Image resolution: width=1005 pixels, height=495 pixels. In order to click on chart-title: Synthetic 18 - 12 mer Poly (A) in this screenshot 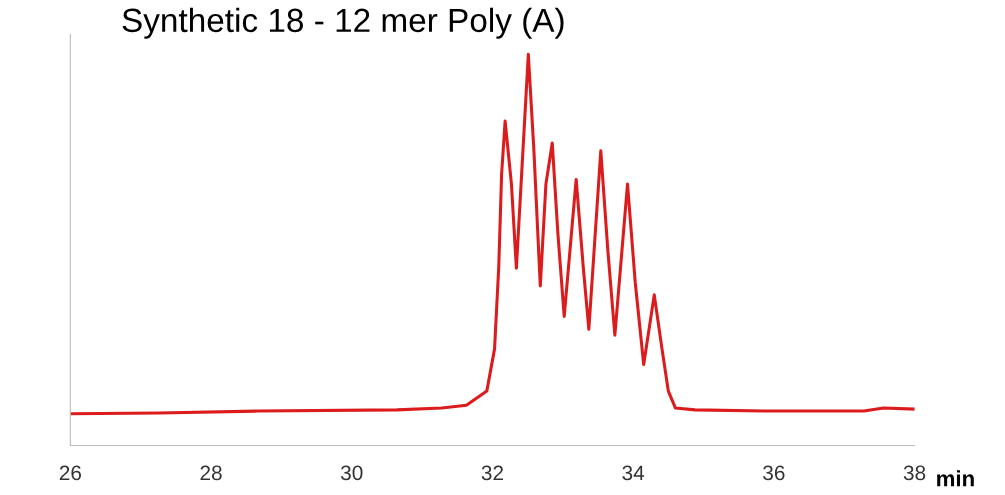, I will do `click(343, 23)`.